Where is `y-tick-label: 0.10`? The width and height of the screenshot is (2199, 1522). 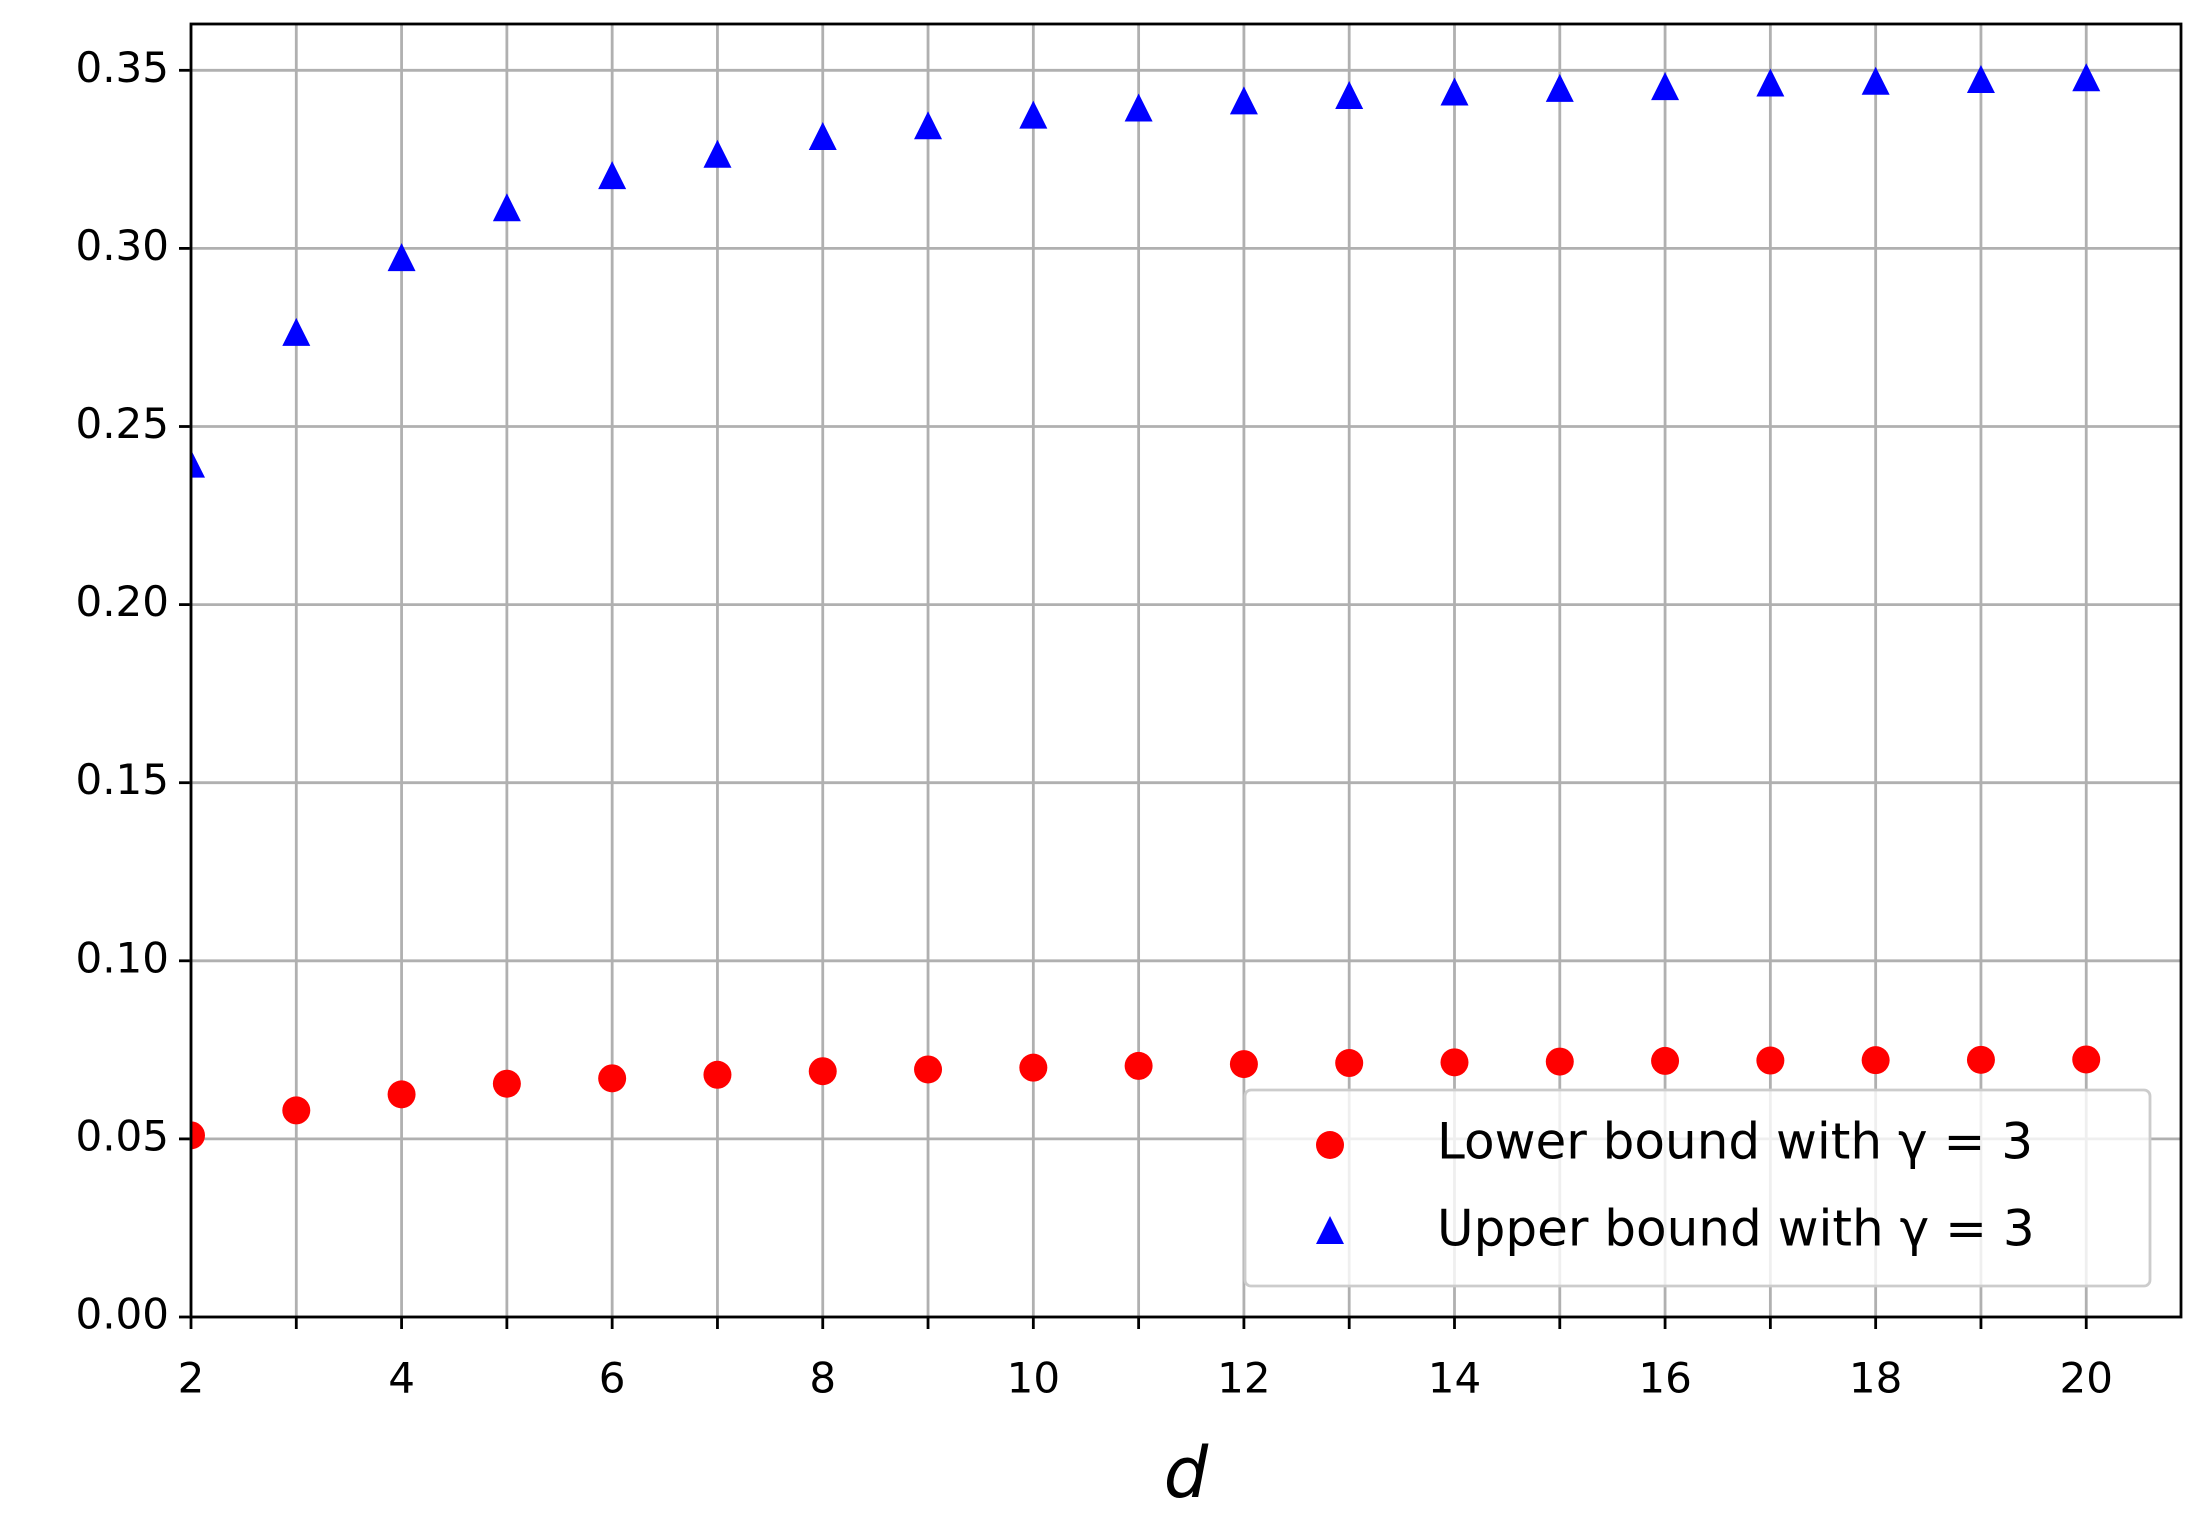 y-tick-label: 0.10 is located at coordinates (122, 957).